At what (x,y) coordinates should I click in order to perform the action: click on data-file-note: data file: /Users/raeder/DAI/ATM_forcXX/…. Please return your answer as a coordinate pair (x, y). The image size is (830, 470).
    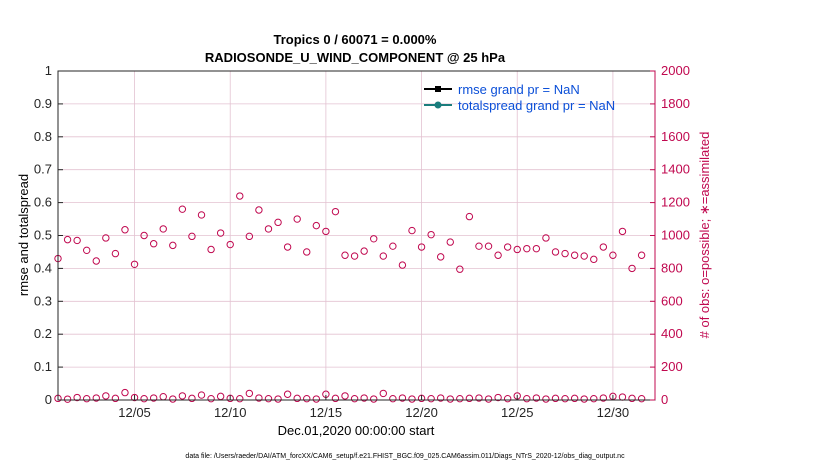
    Looking at the image, I should click on (405, 456).